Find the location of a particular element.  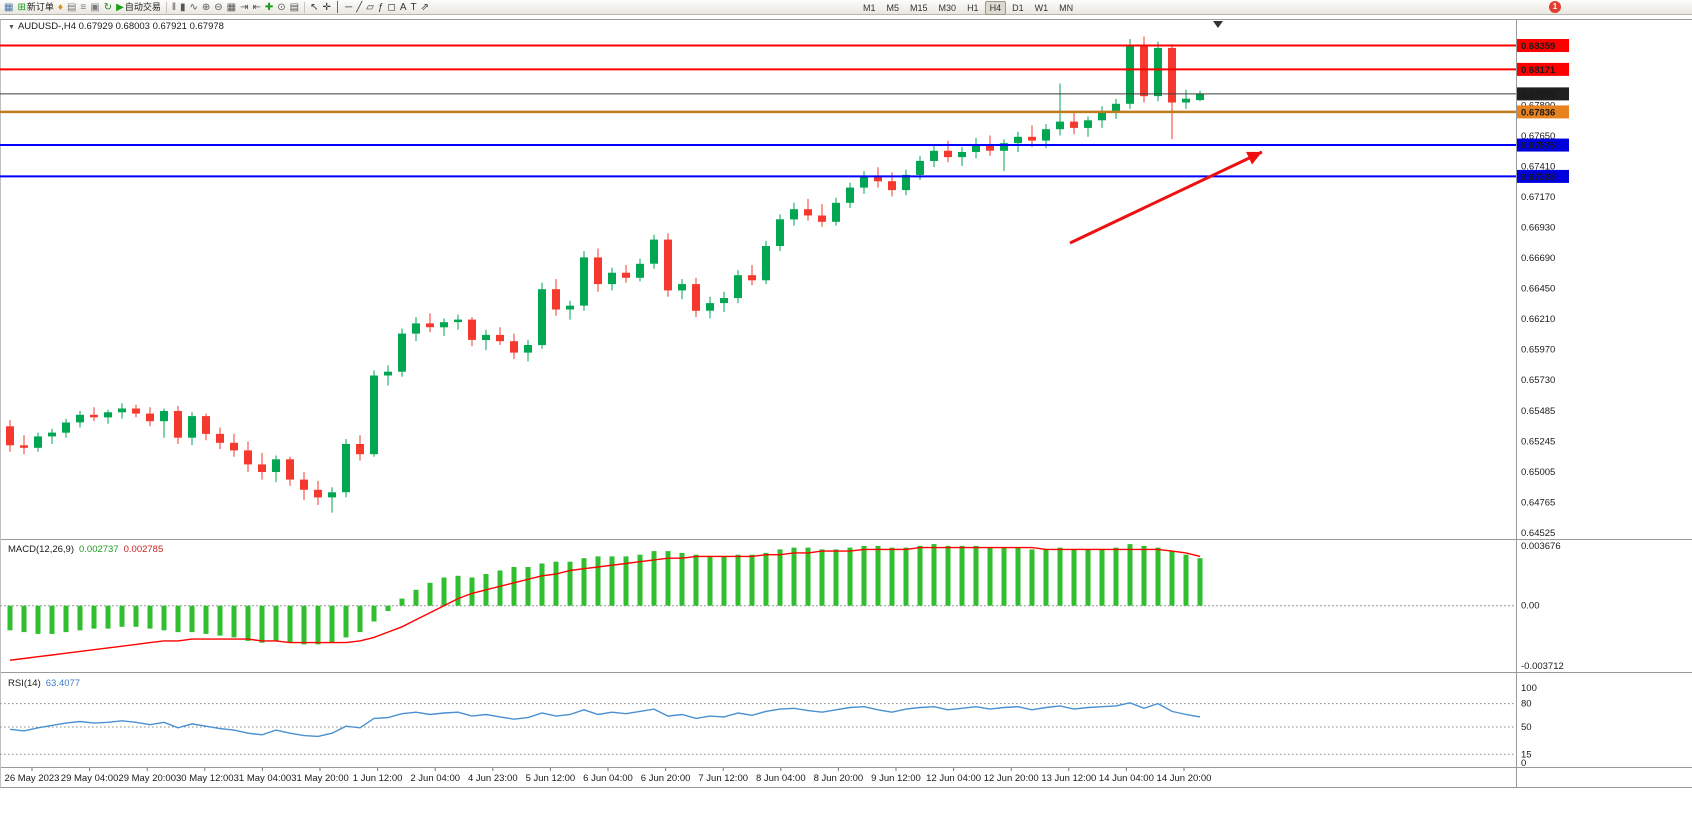

timeframe-toolbar: M1 M5 M15 M30 H1 H4 D1 W1 MN is located at coordinates (968, 8).